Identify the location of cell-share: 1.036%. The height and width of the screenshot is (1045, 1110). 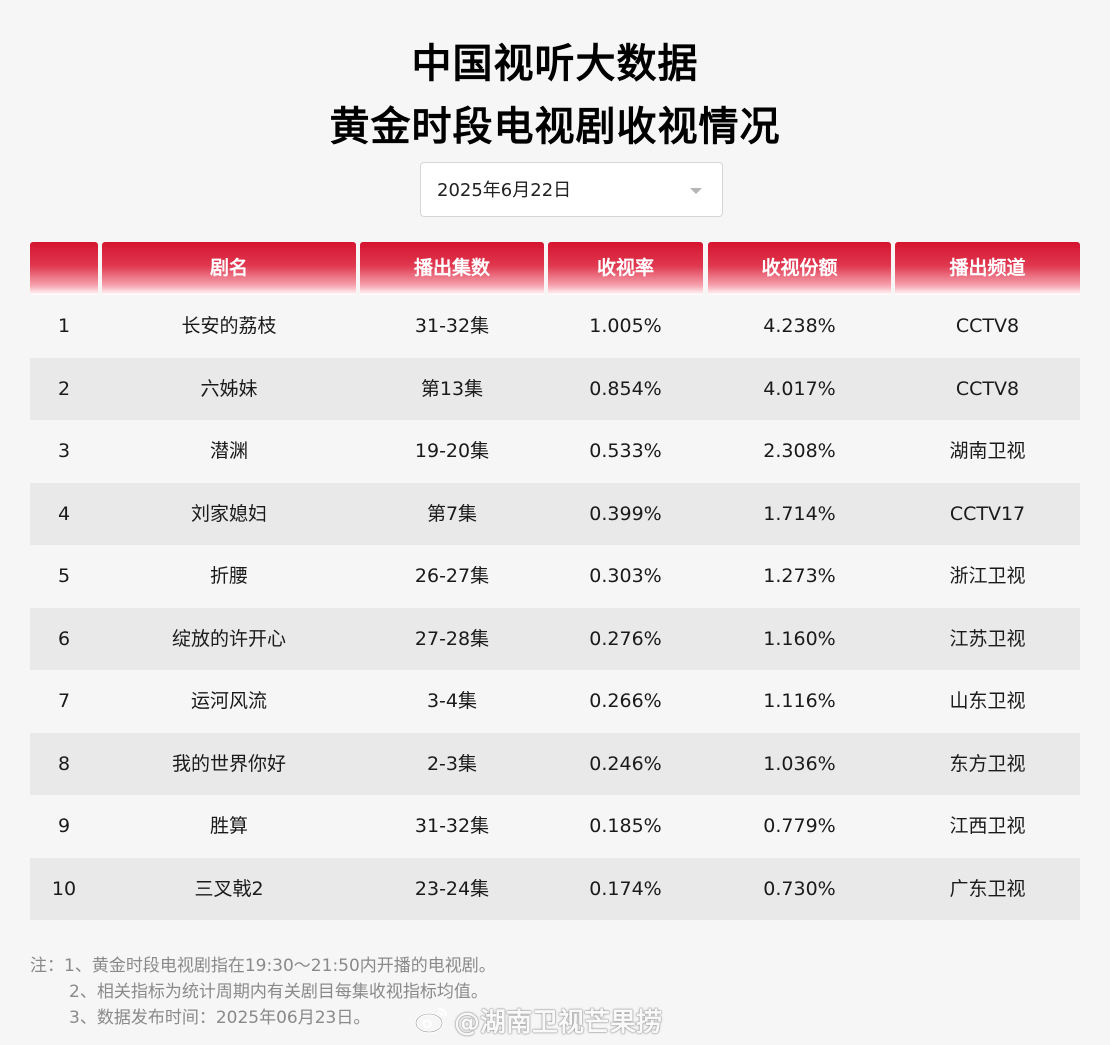
(799, 763).